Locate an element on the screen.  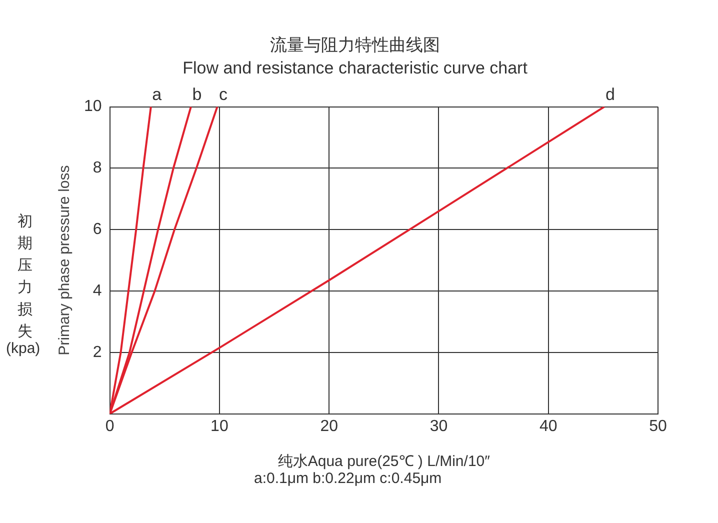
x-tick-label: 20 is located at coordinates (329, 426).